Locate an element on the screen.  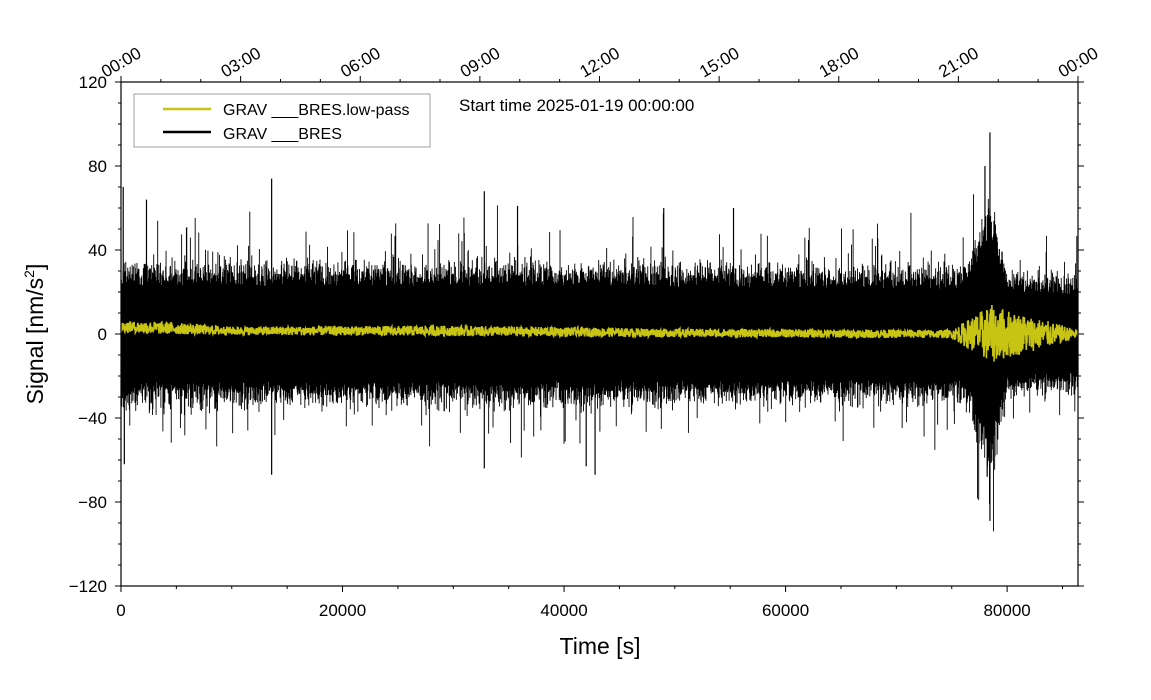
y-tick-label: −80 is located at coordinates (92, 502).